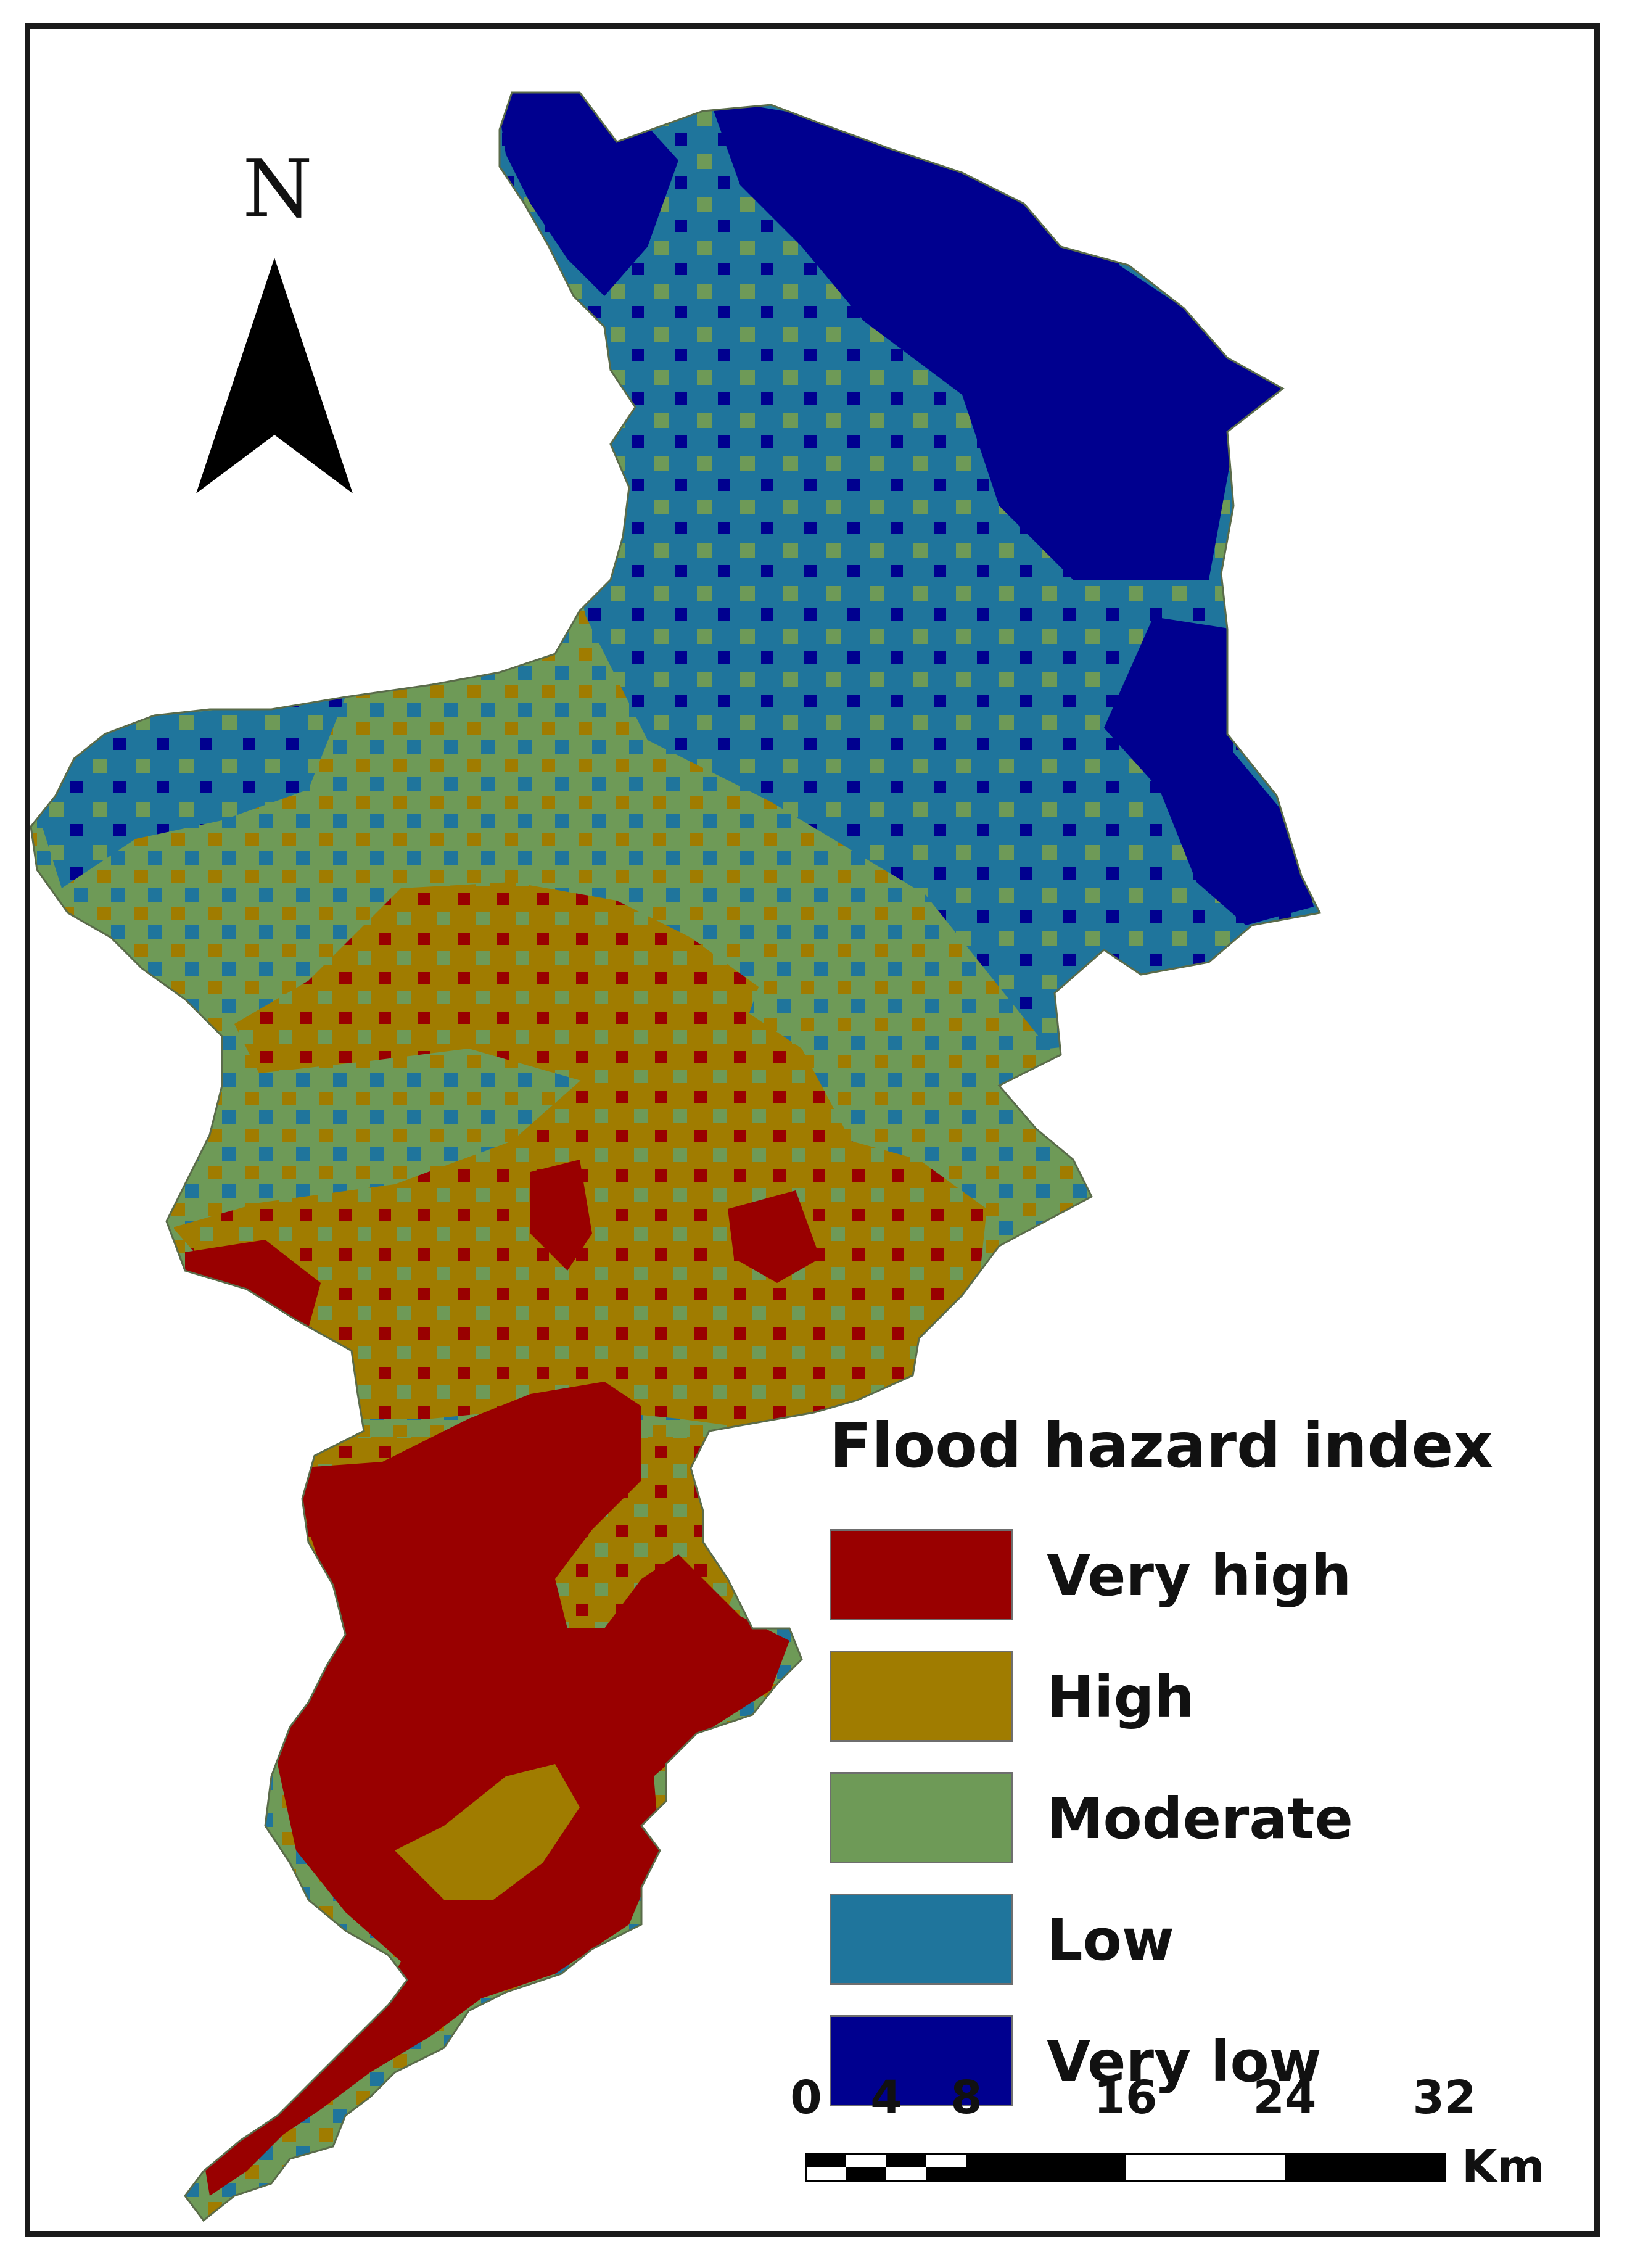 The image size is (1635, 2268). I want to click on legend-title: Flood hazard index, so click(1161, 1446).